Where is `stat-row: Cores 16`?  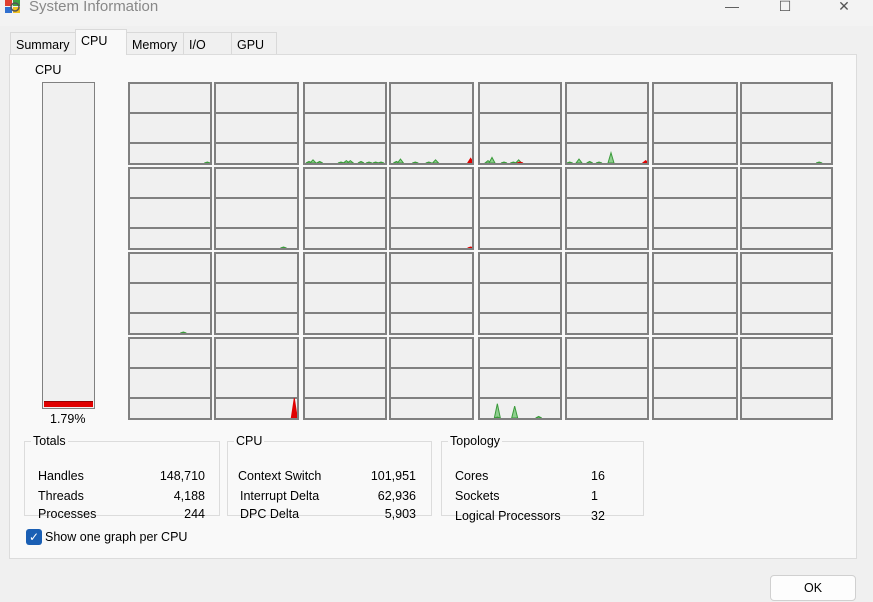
stat-row: Cores 16 is located at coordinates (542, 478).